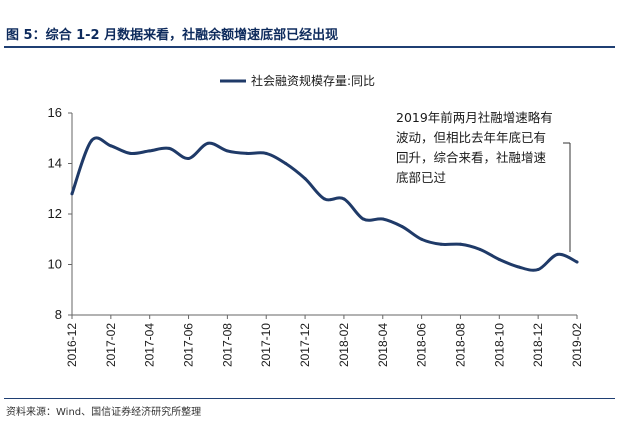 The image size is (619, 427). Describe the element at coordinates (58, 314) in the screenshot. I see `y-tick-label: 8` at that location.